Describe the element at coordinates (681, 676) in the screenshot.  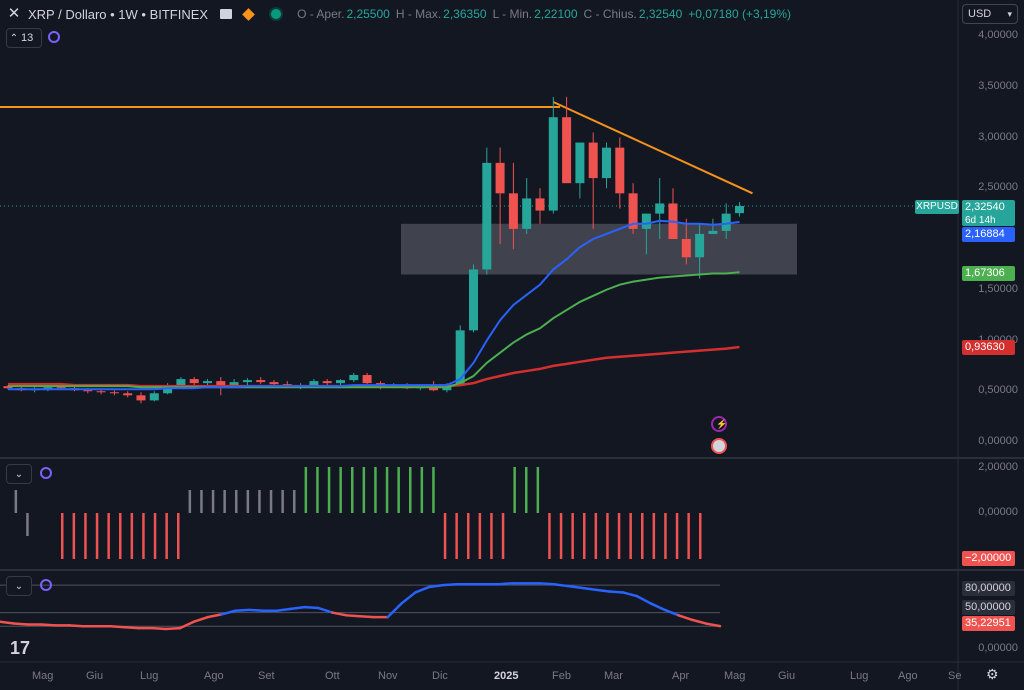
I see `time-axis-label: Apr` at that location.